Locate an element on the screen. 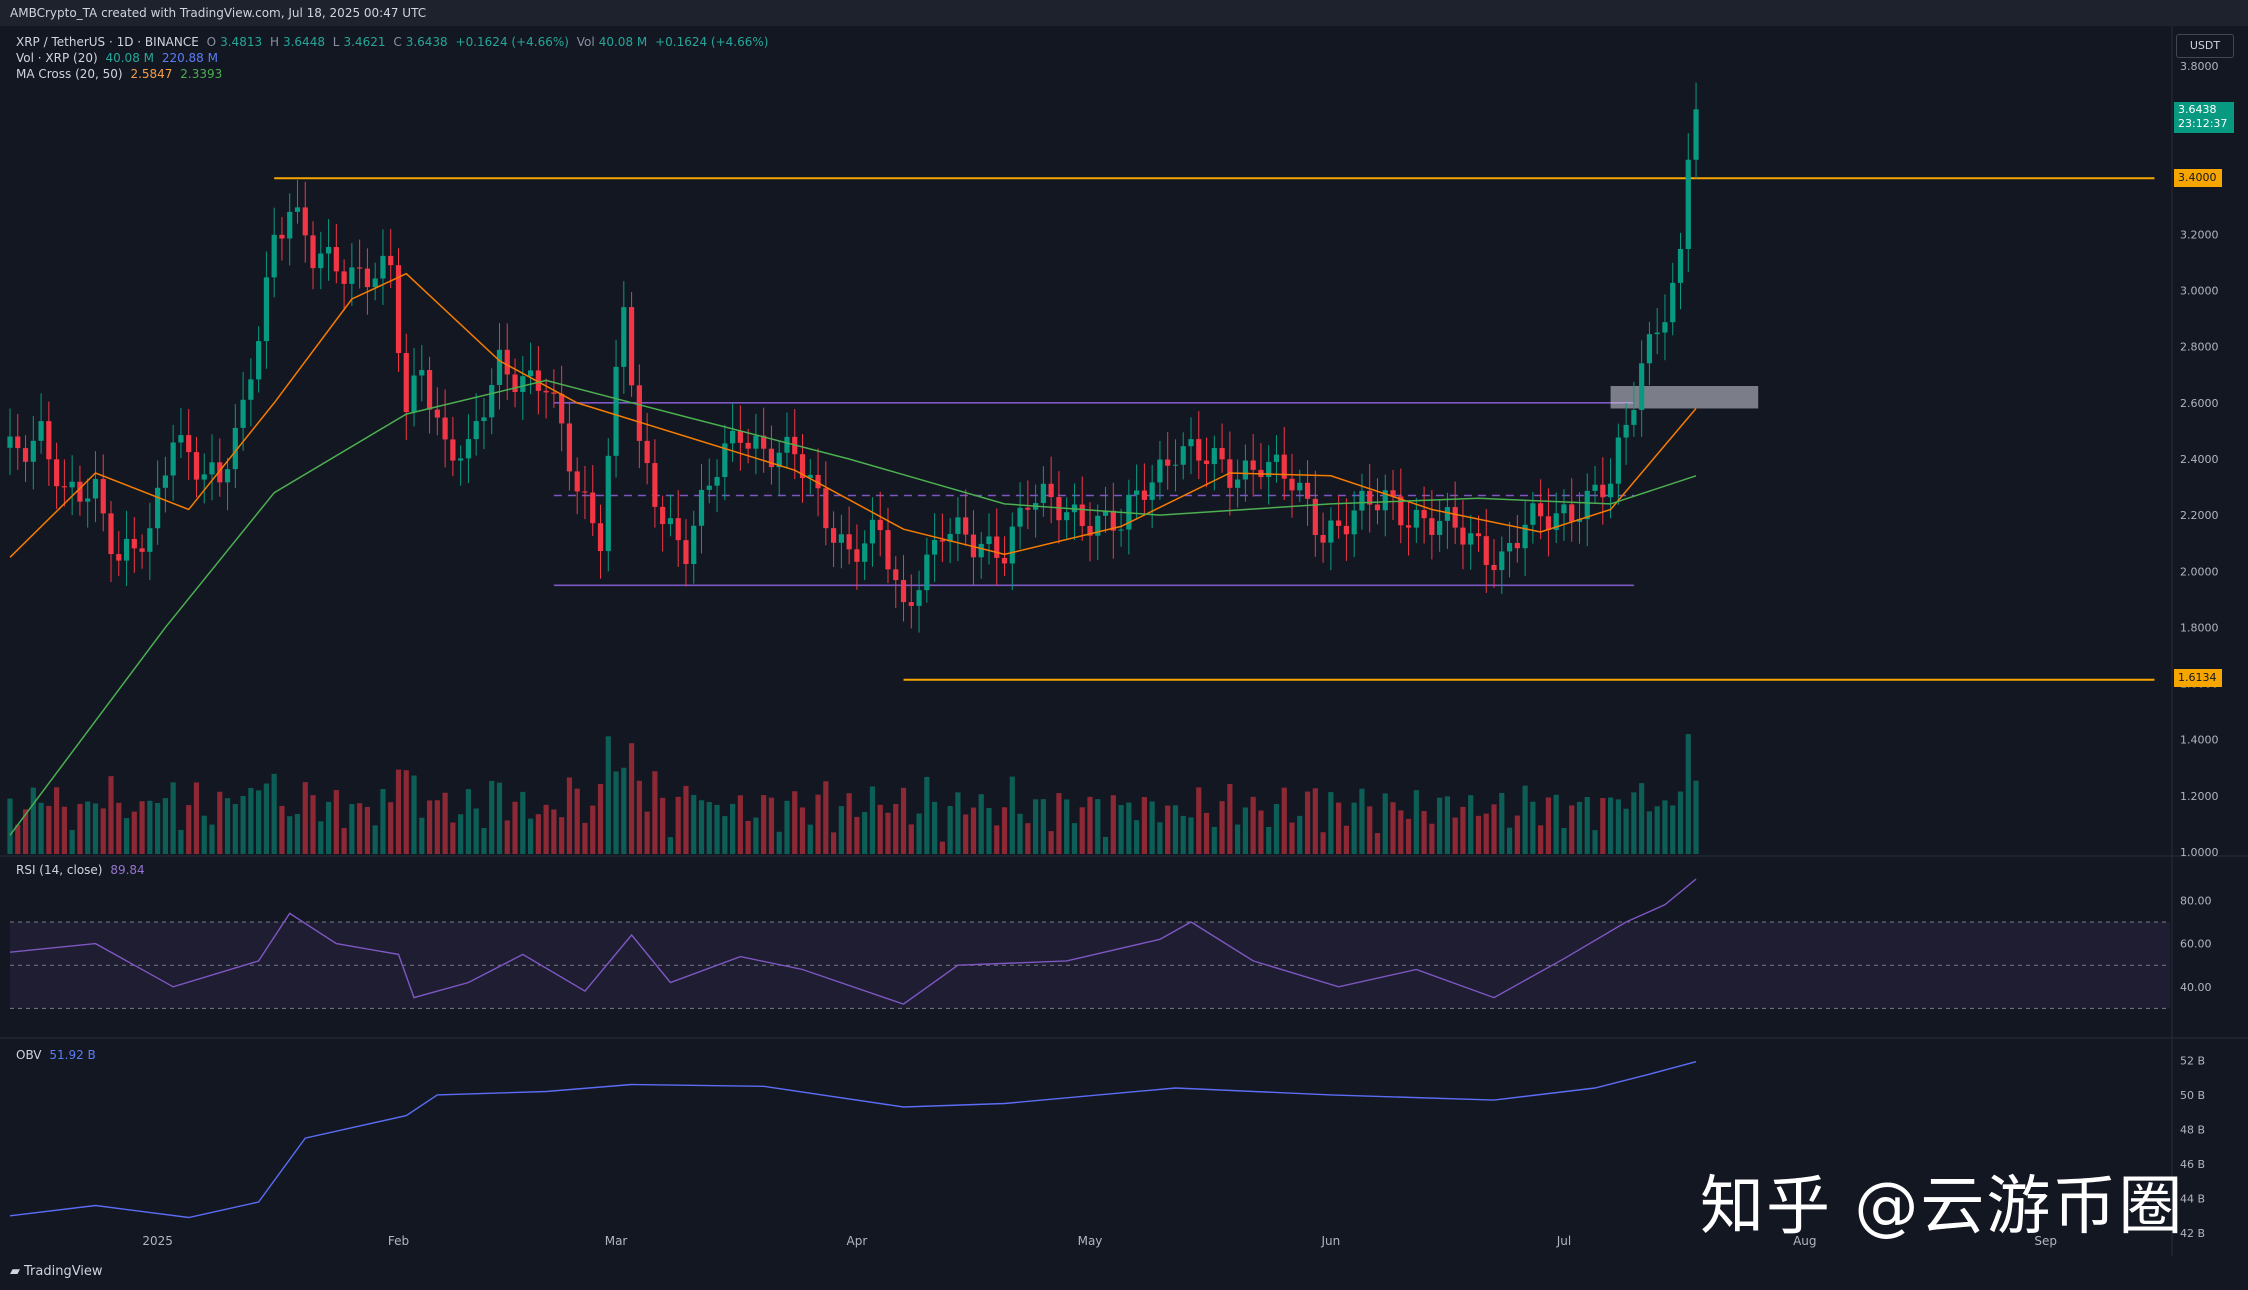 The image size is (2248, 1290). legend-ma-indicator: MA Cross (20, 50) is located at coordinates (69, 74).